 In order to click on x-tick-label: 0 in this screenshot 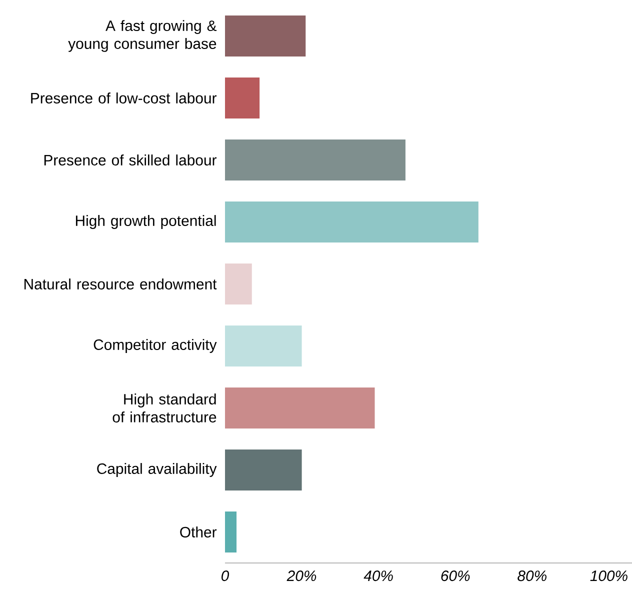, I will do `click(226, 576)`.